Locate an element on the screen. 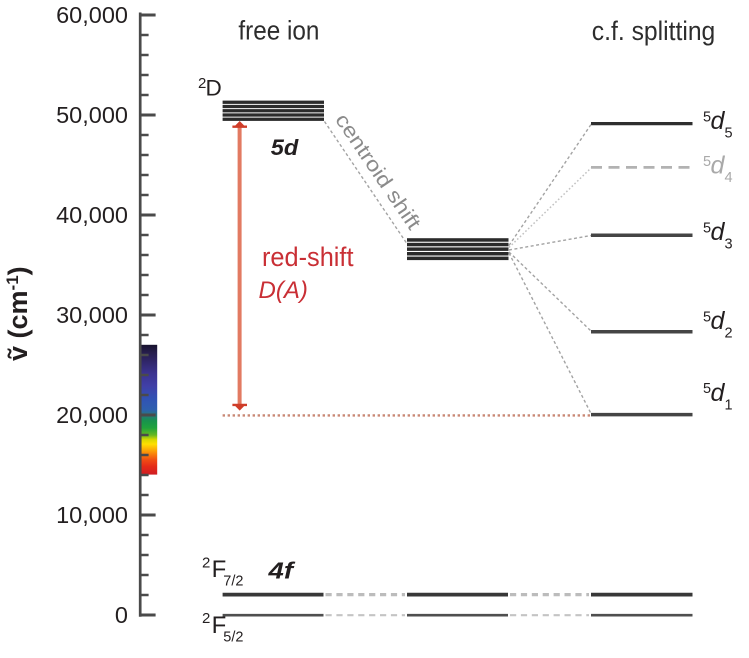  svg-text: 7/2 is located at coordinates (233, 582).